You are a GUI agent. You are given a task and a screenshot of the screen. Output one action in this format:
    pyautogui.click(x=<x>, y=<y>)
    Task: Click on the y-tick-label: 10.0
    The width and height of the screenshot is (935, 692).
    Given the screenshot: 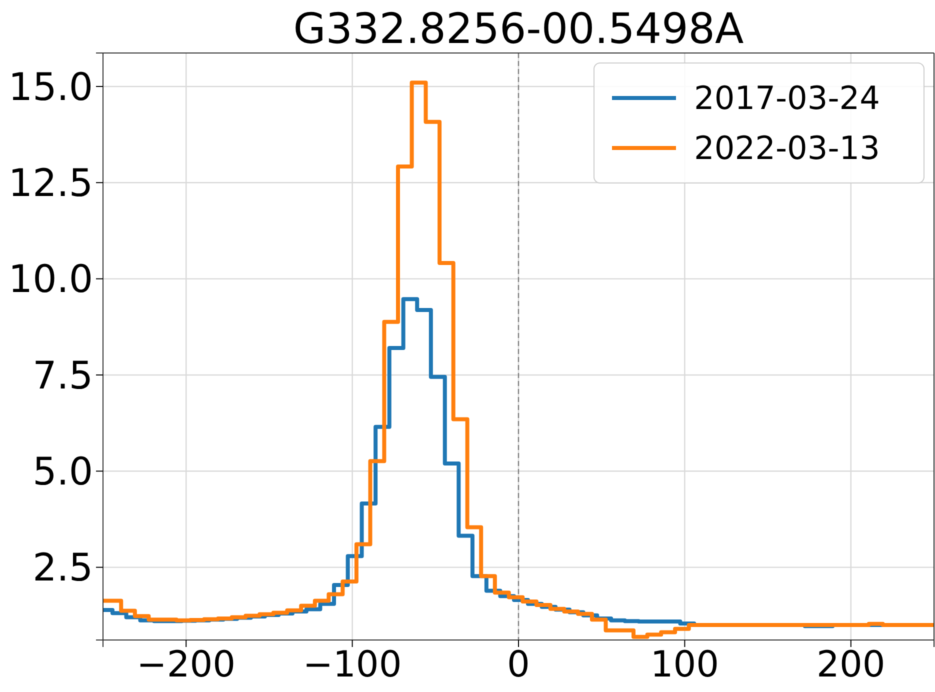 What is the action you would take?
    pyautogui.click(x=50, y=279)
    